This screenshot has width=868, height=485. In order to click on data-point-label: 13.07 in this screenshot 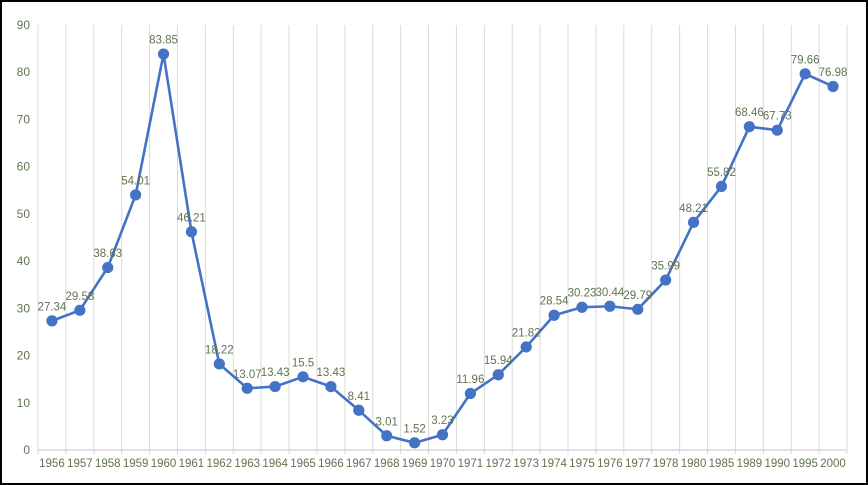, I will do `click(247, 375)`.